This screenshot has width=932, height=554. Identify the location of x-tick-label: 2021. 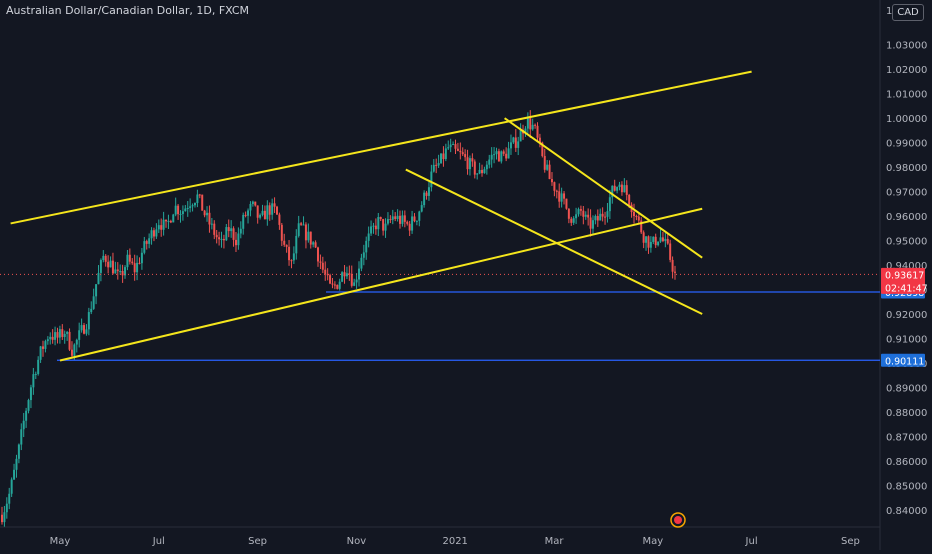
(454, 541).